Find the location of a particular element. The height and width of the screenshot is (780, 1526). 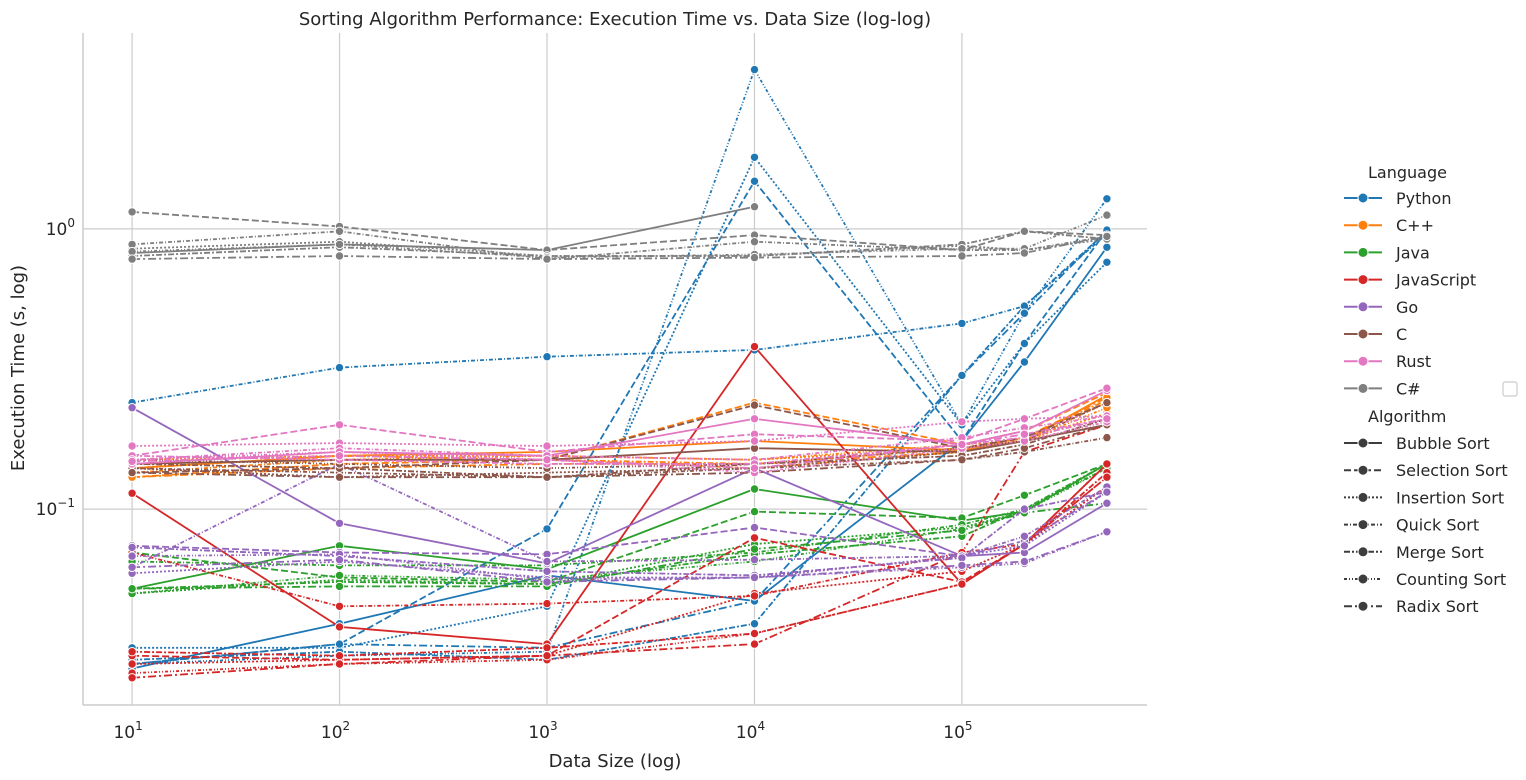

legend-language-label: JavaScript is located at coordinates (1435, 280).